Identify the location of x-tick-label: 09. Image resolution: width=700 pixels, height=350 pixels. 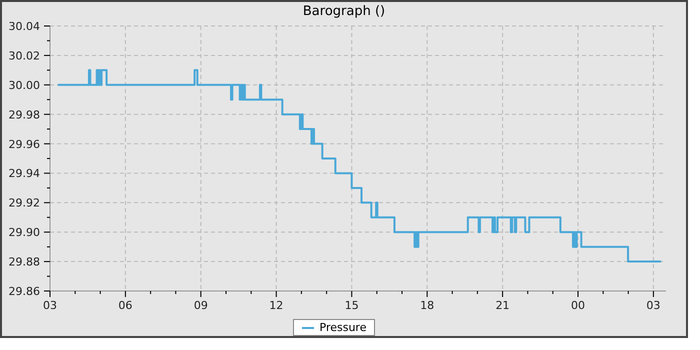
(201, 305).